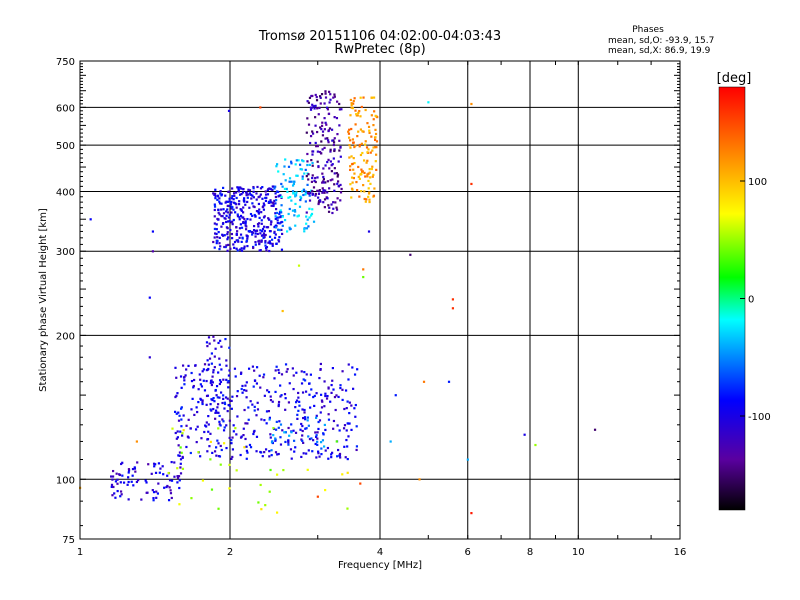 The height and width of the screenshot is (600, 800). Describe the element at coordinates (659, 51) in the screenshot. I see `legend-line-x: mean, sd,X: 86.9, 19.9` at that location.